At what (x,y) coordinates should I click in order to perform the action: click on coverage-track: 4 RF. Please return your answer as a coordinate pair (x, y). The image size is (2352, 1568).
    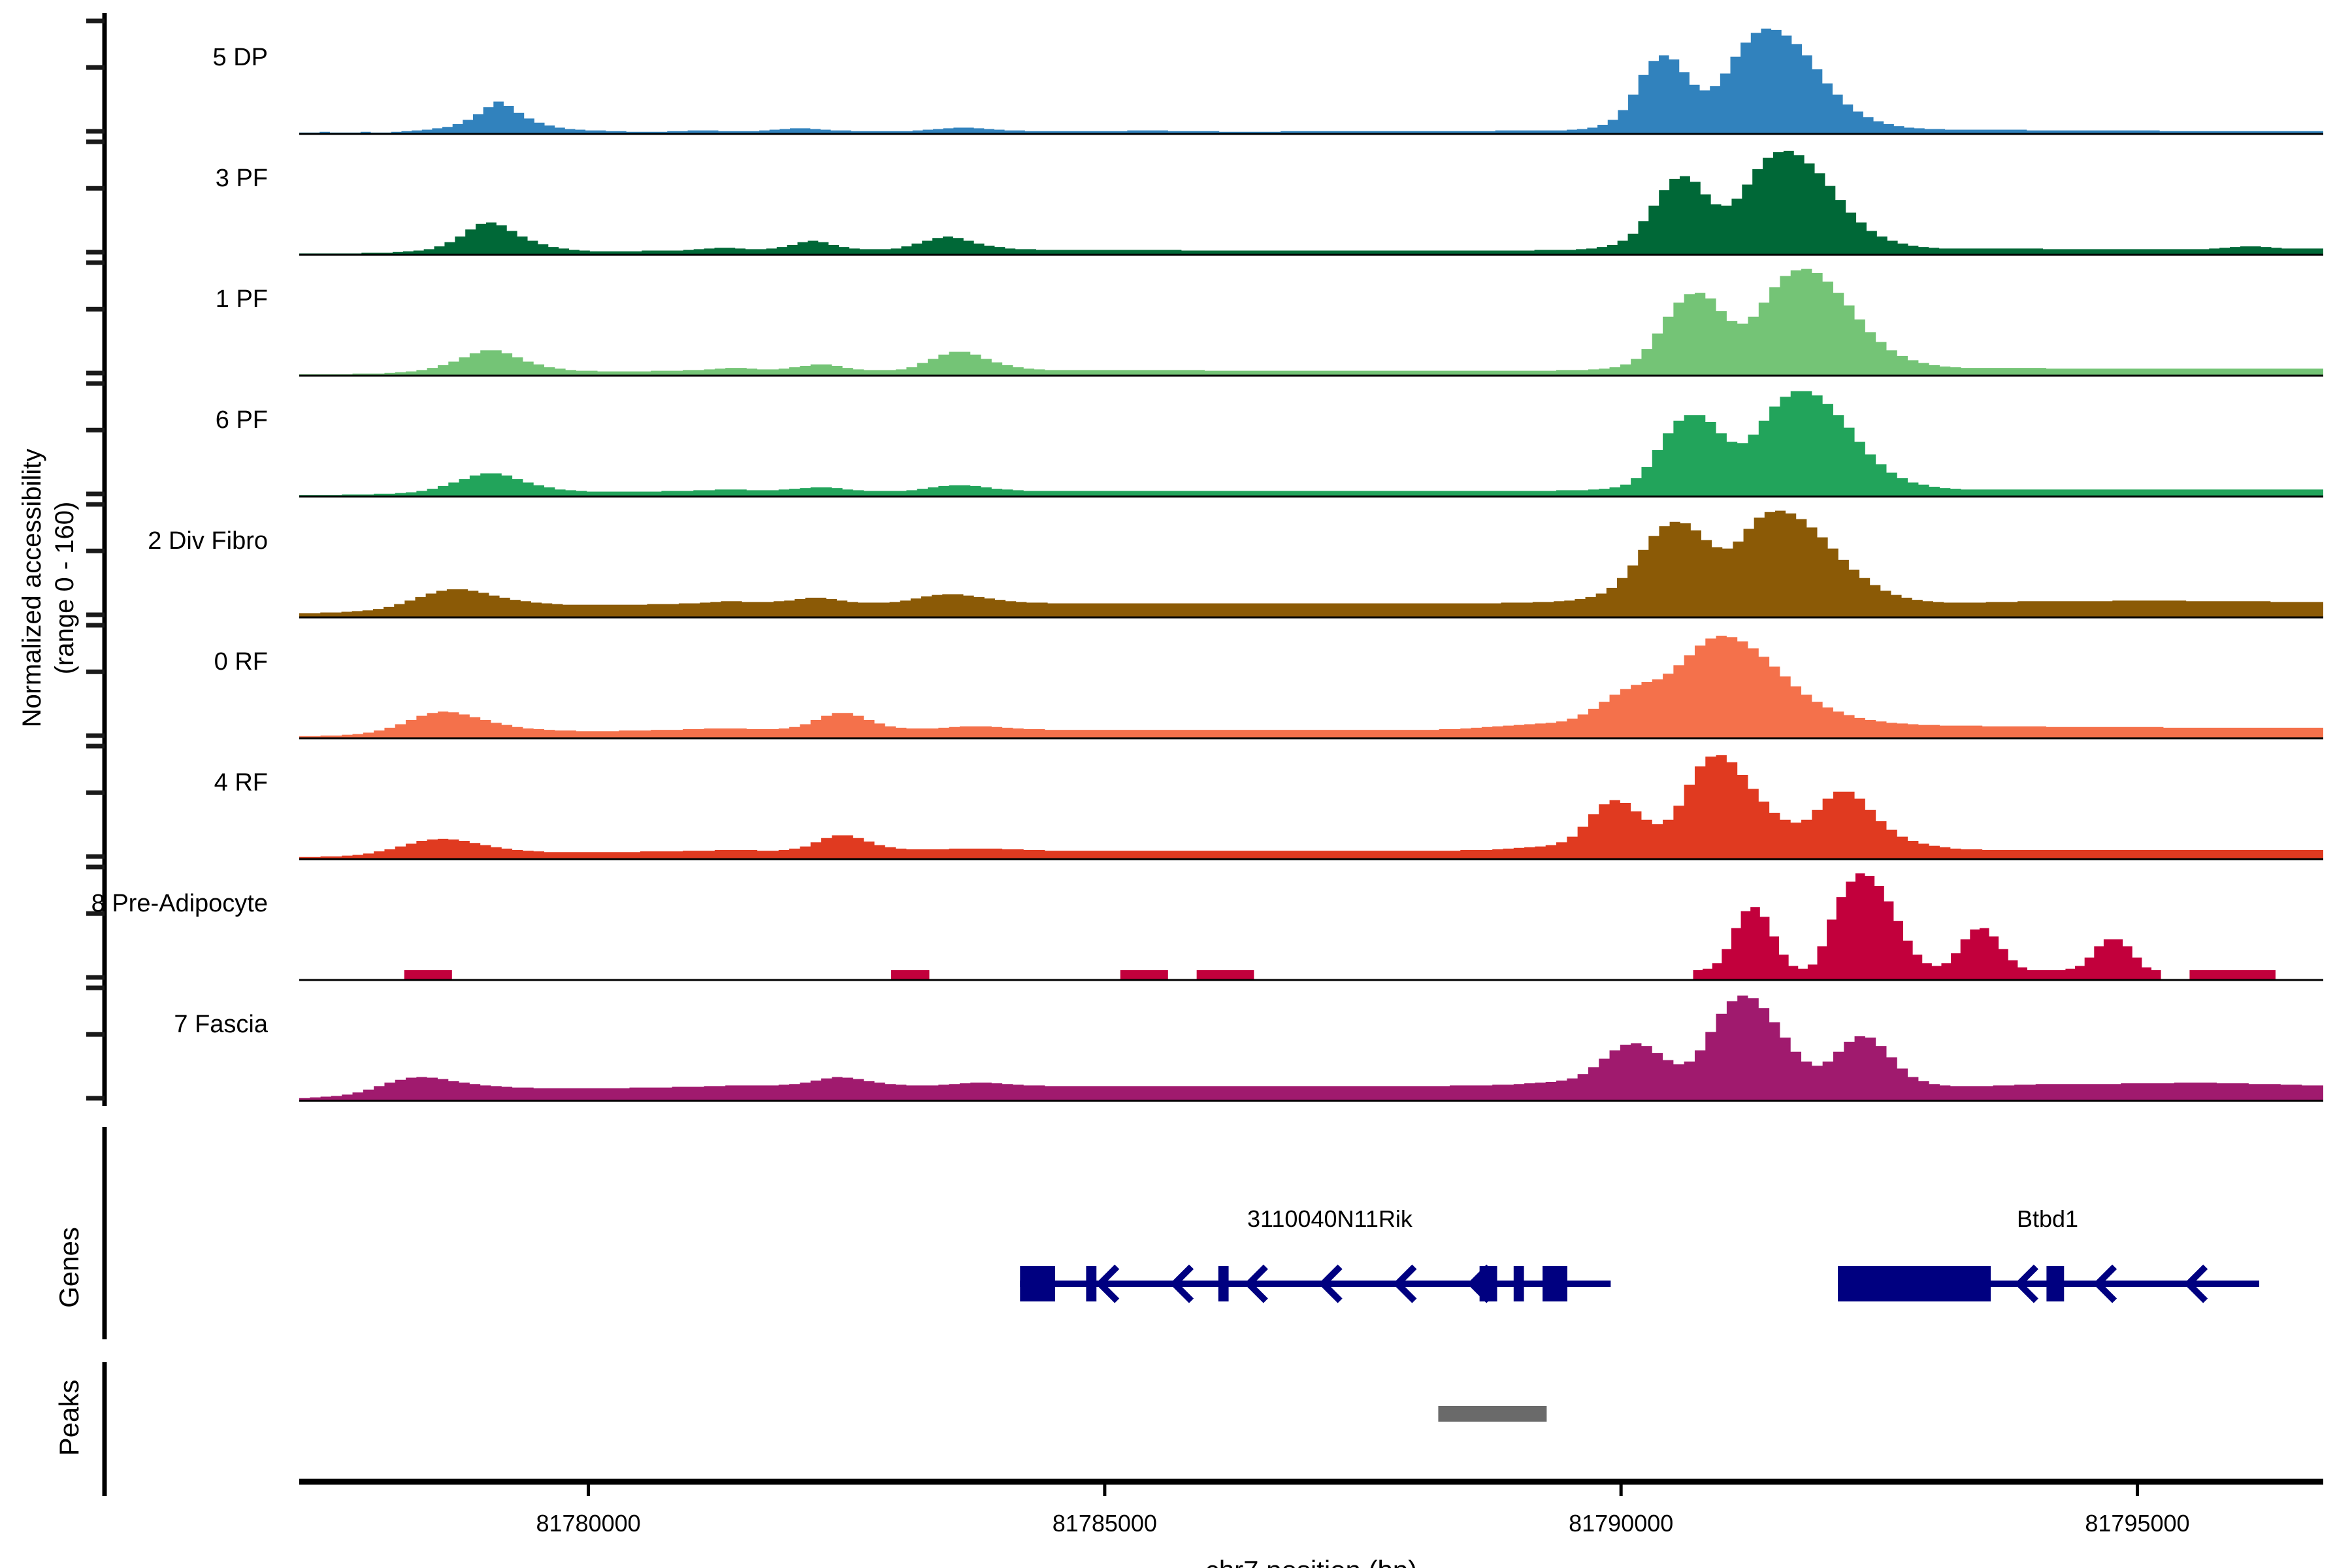
    Looking at the image, I should click on (1268, 807).